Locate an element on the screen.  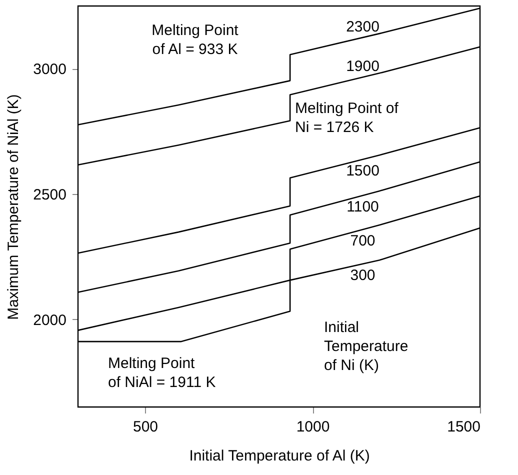
series-label: 300 is located at coordinates (363, 275).